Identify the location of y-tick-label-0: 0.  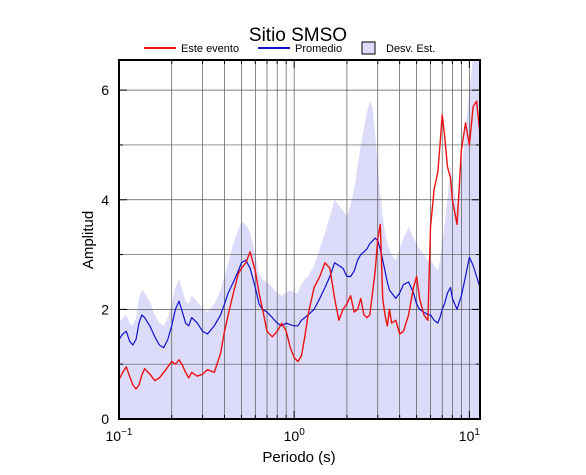
(105, 419).